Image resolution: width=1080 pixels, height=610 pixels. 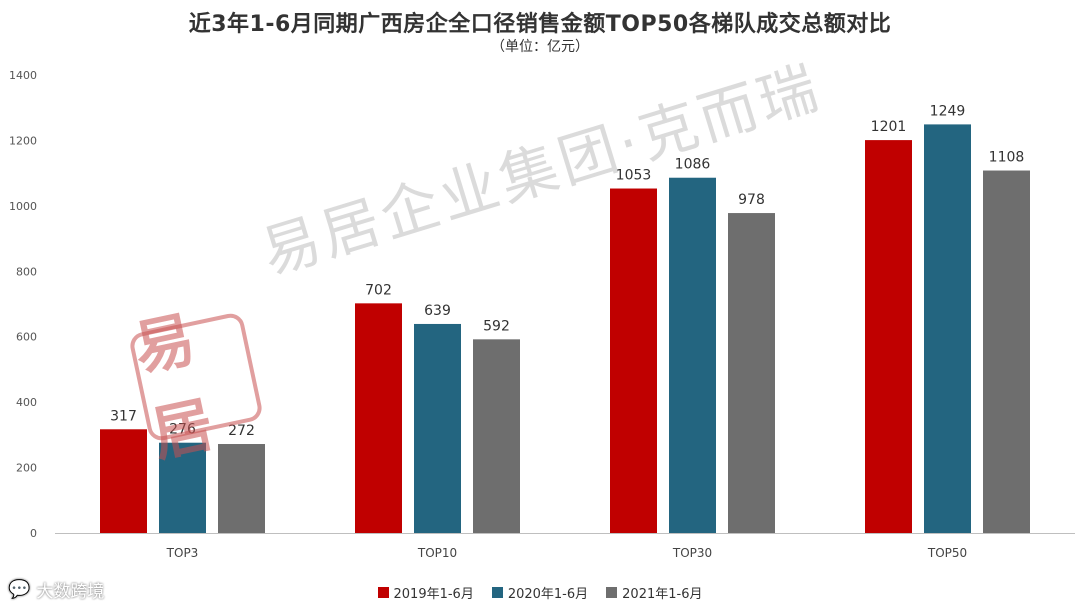 What do you see at coordinates (1007, 158) in the screenshot?
I see `data-label: 1108` at bounding box center [1007, 158].